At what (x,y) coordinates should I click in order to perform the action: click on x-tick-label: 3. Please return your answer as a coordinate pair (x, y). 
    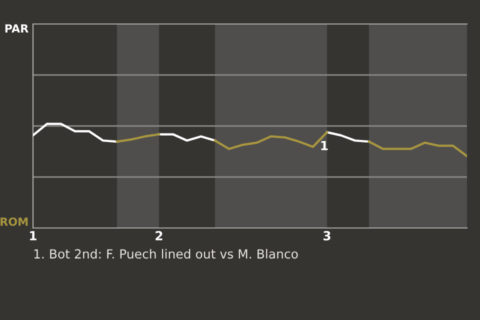
    Looking at the image, I should click on (326, 235).